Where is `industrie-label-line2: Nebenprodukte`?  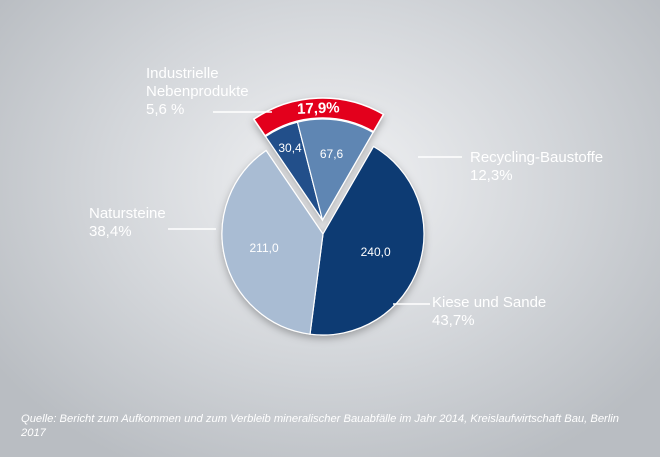
industrie-label-line2: Nebenprodukte is located at coordinates (197, 91).